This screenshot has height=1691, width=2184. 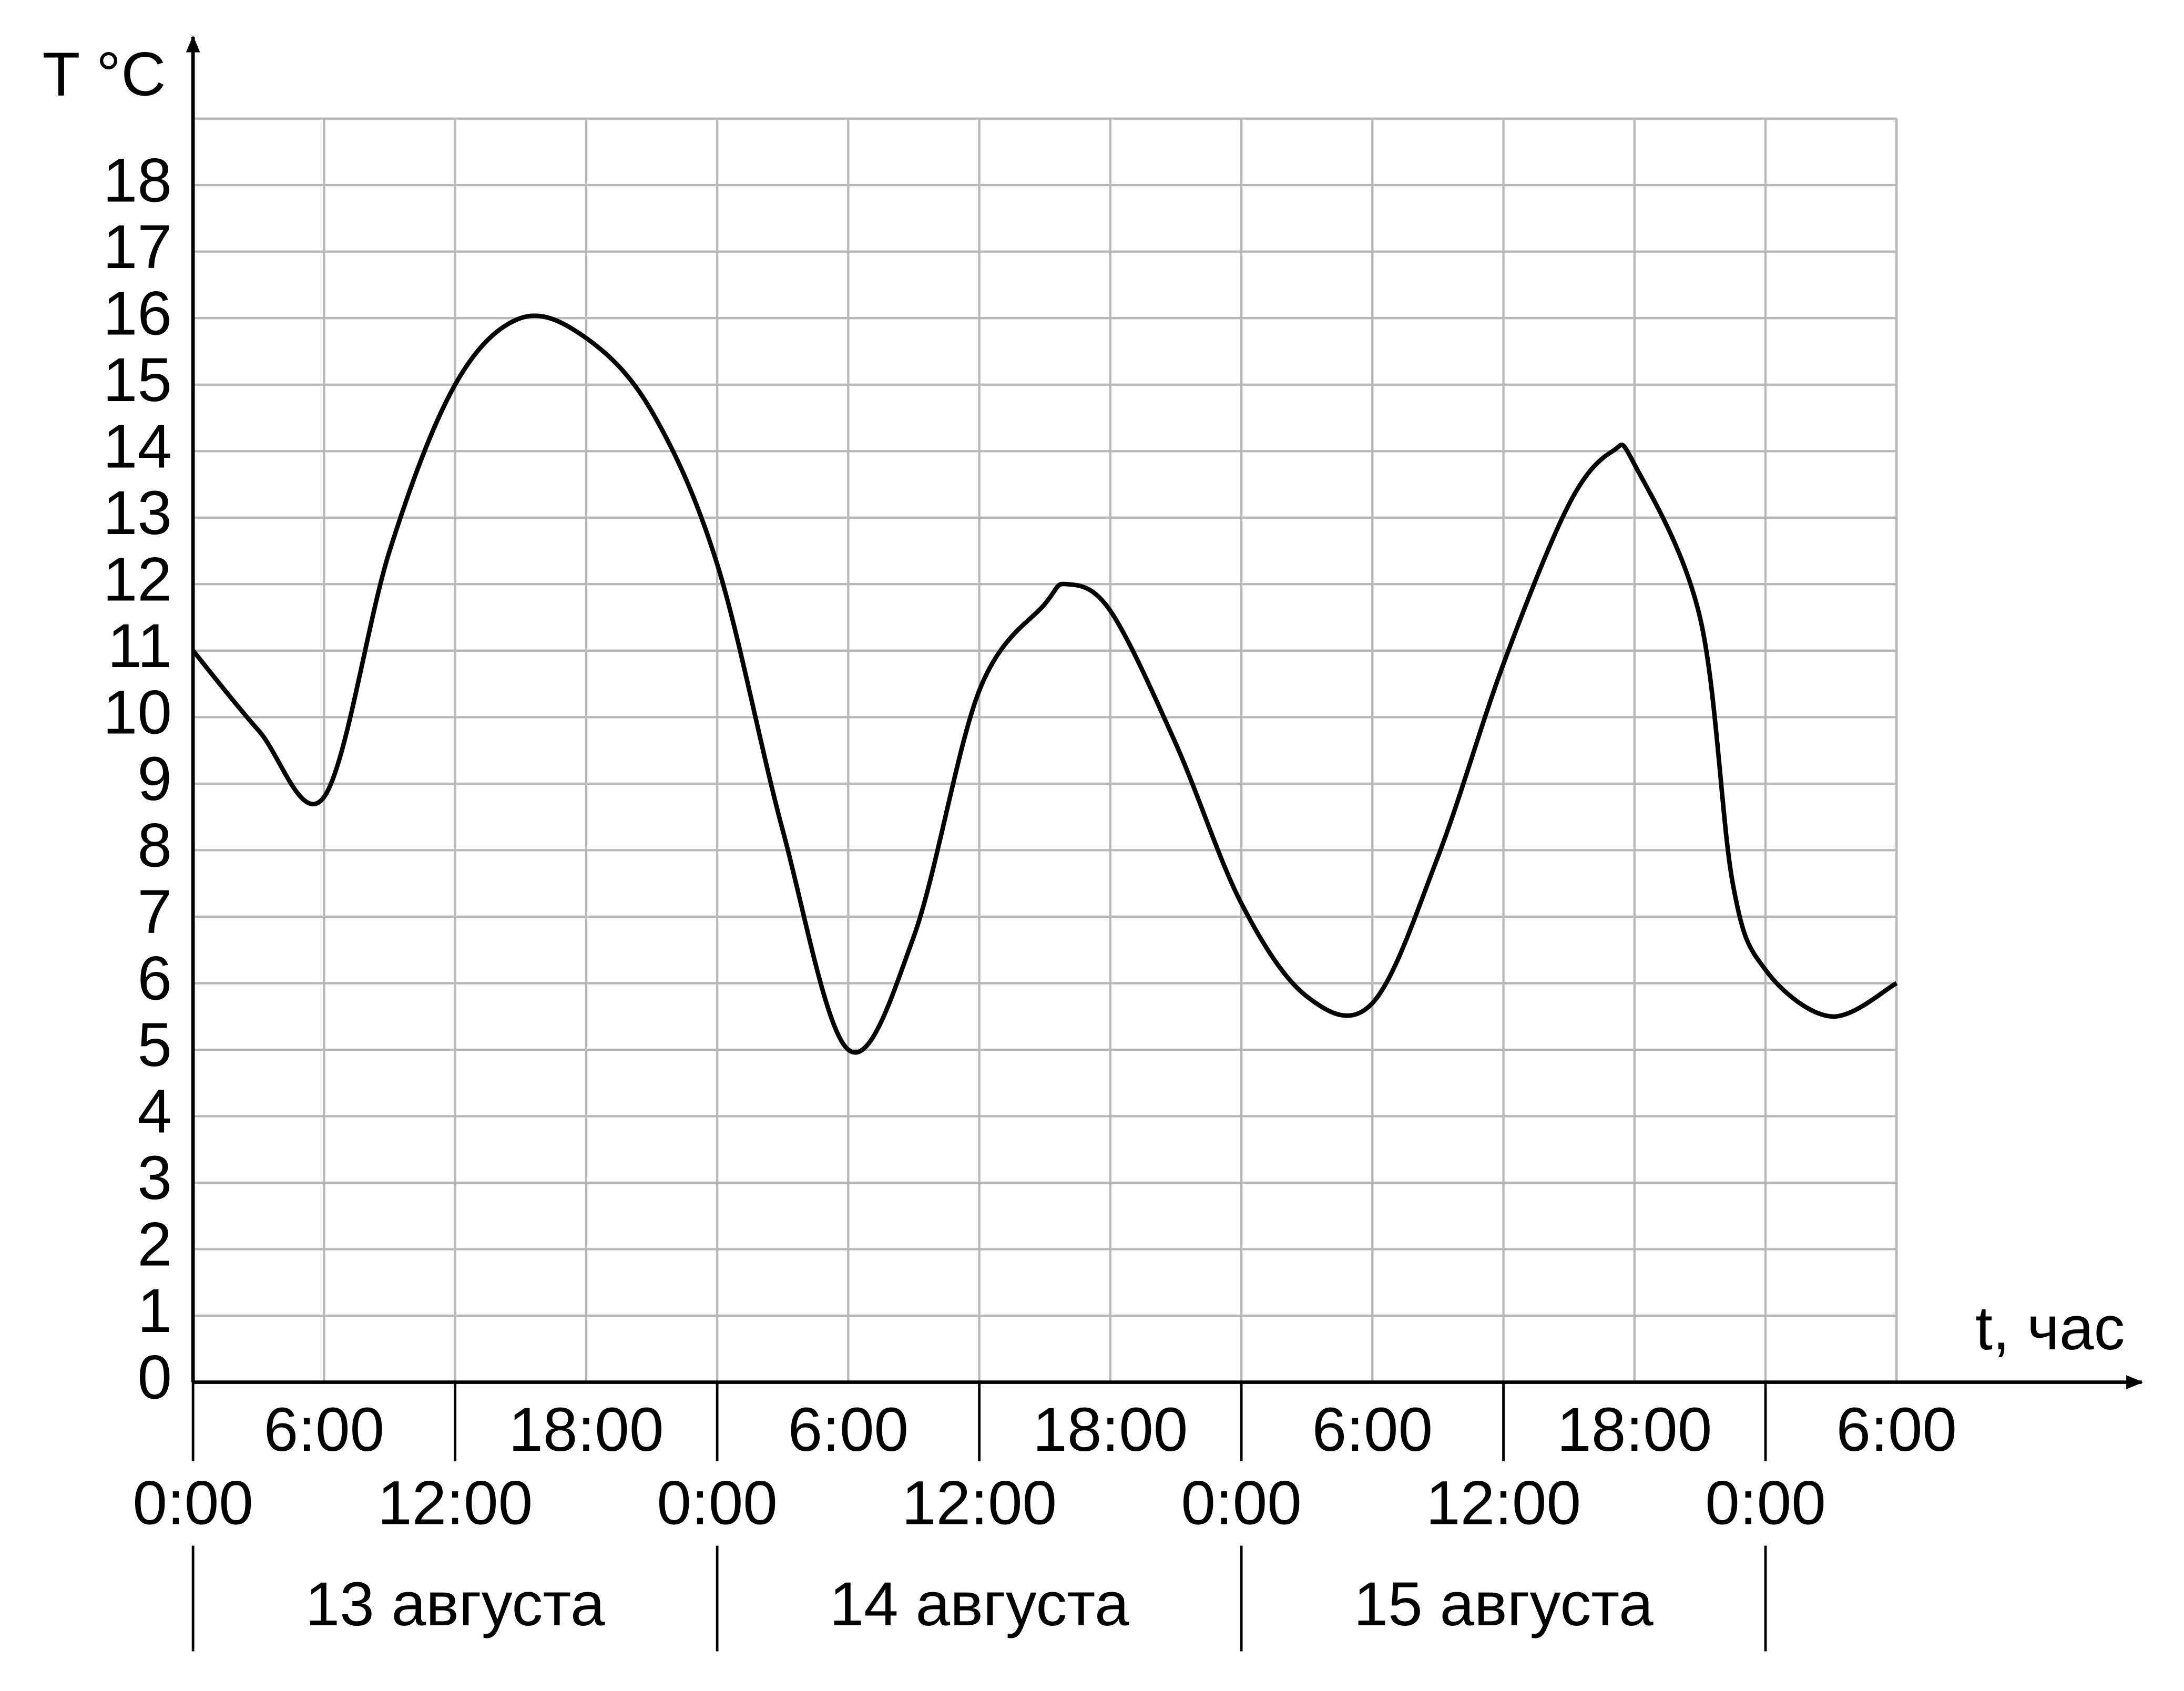 What do you see at coordinates (1504, 1603) in the screenshot?
I see `day-label: 15 августа` at bounding box center [1504, 1603].